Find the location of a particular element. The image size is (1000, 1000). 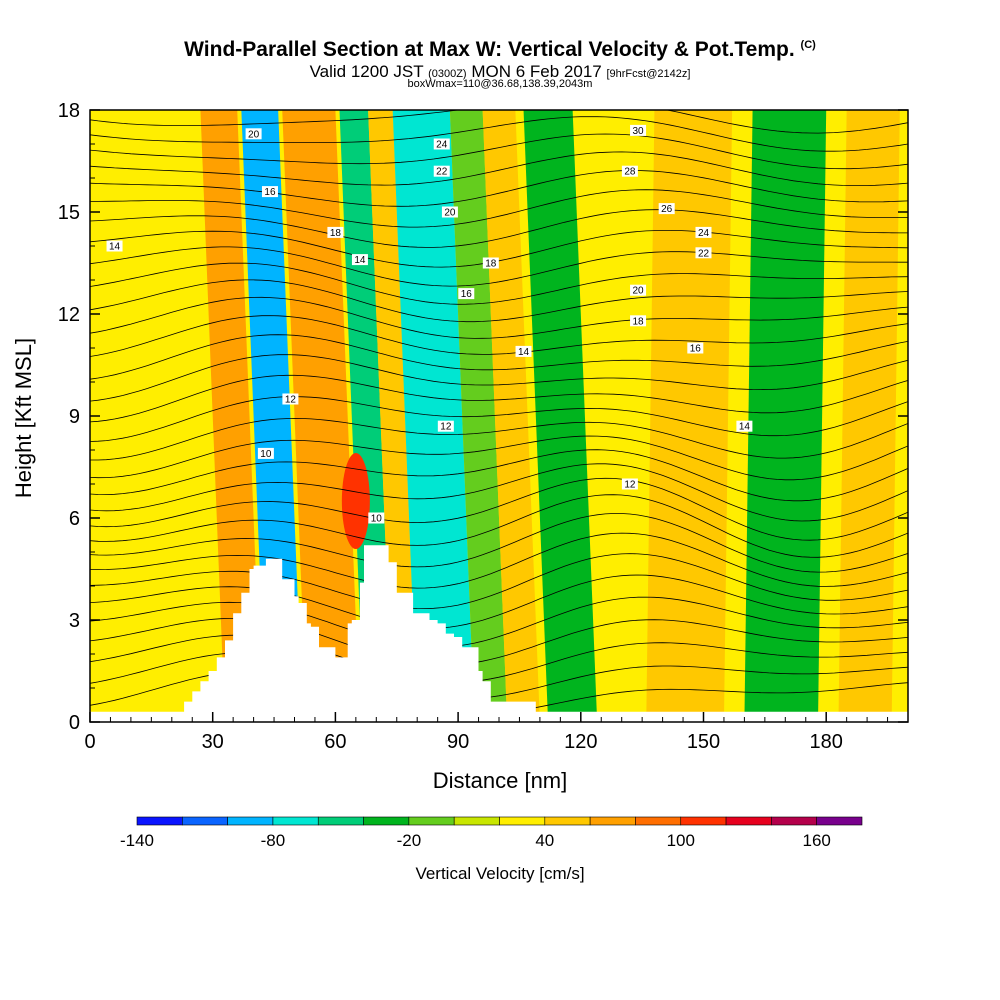

contour-label-2: 14 is located at coordinates (114, 246).